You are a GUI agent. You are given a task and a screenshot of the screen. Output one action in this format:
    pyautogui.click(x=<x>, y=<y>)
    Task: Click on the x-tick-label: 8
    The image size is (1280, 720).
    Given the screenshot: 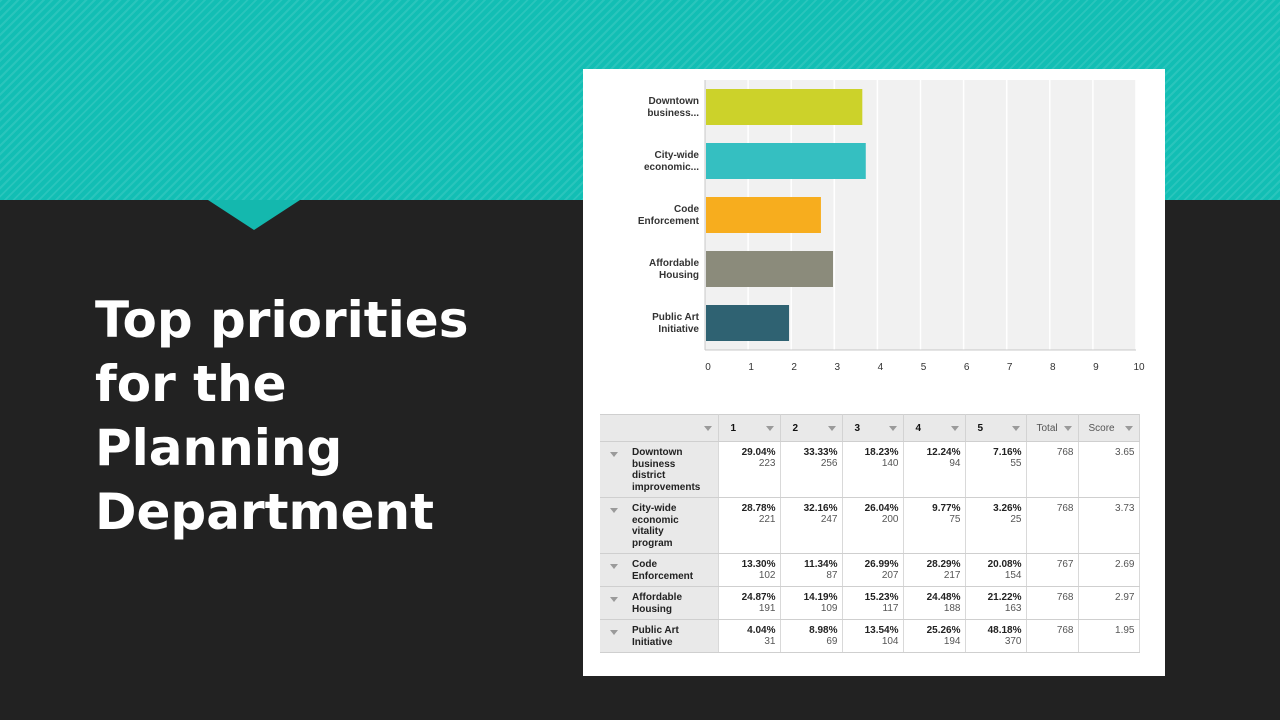 What is the action you would take?
    pyautogui.click(x=1053, y=367)
    